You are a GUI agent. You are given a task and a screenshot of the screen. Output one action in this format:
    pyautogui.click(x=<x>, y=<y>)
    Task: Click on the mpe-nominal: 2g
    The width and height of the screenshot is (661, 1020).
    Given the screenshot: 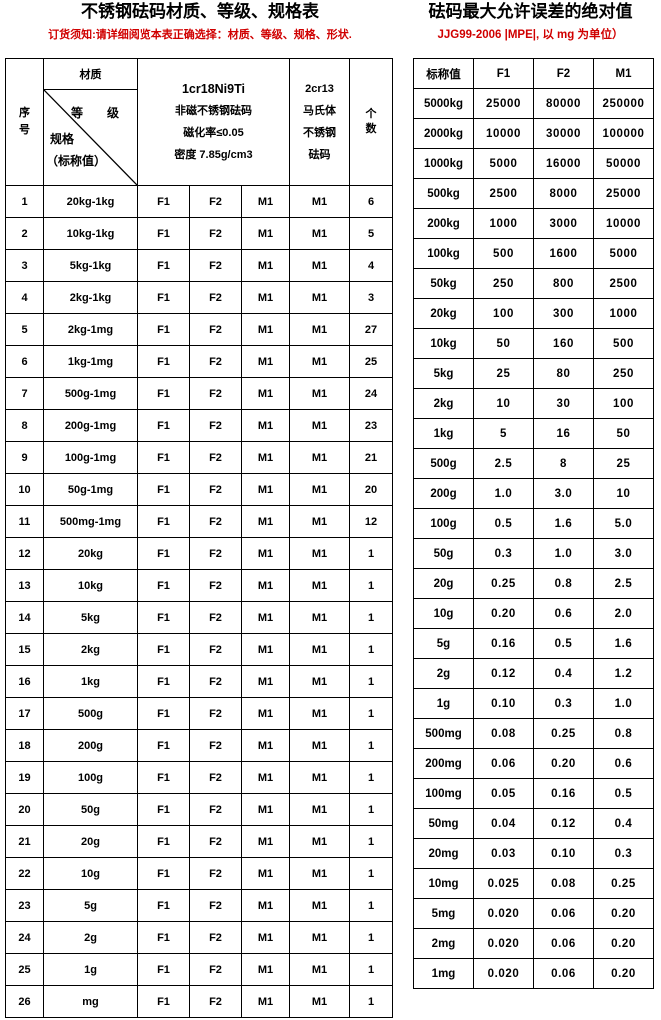 What is the action you would take?
    pyautogui.click(x=443, y=673)
    